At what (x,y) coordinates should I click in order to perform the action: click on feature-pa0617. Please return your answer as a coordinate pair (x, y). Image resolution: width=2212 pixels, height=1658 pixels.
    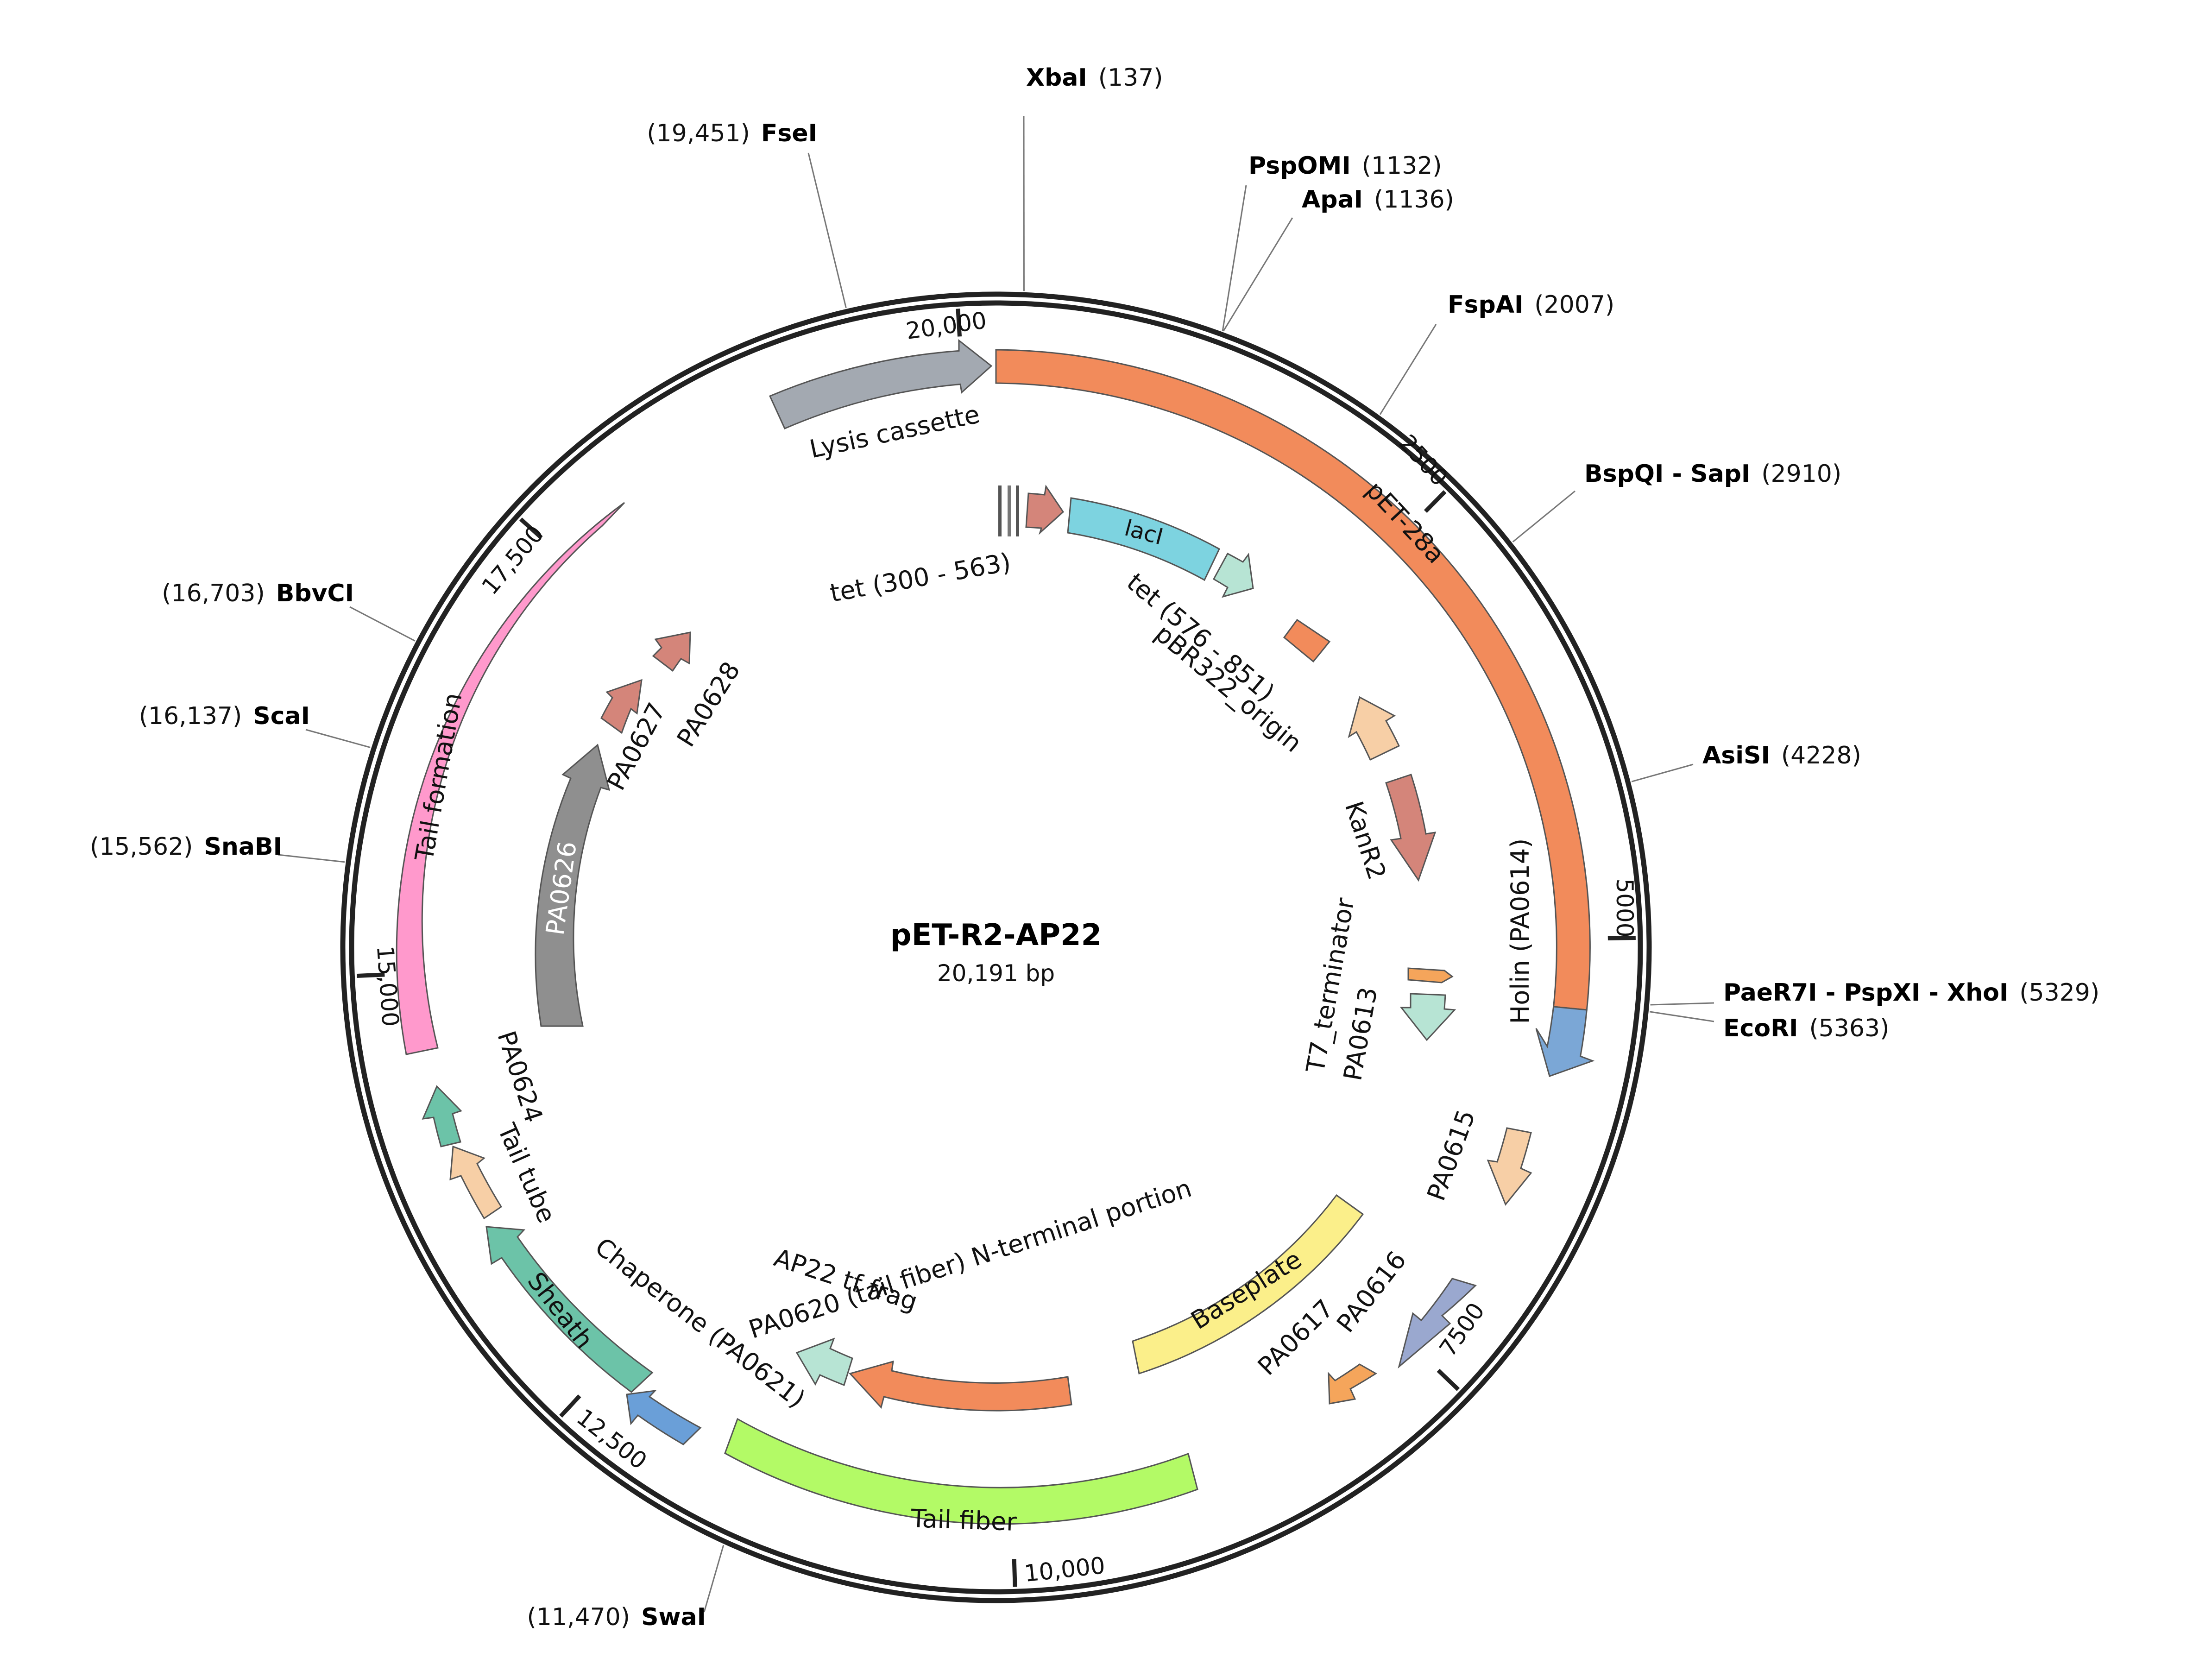
    Looking at the image, I should click on (1352, 1384).